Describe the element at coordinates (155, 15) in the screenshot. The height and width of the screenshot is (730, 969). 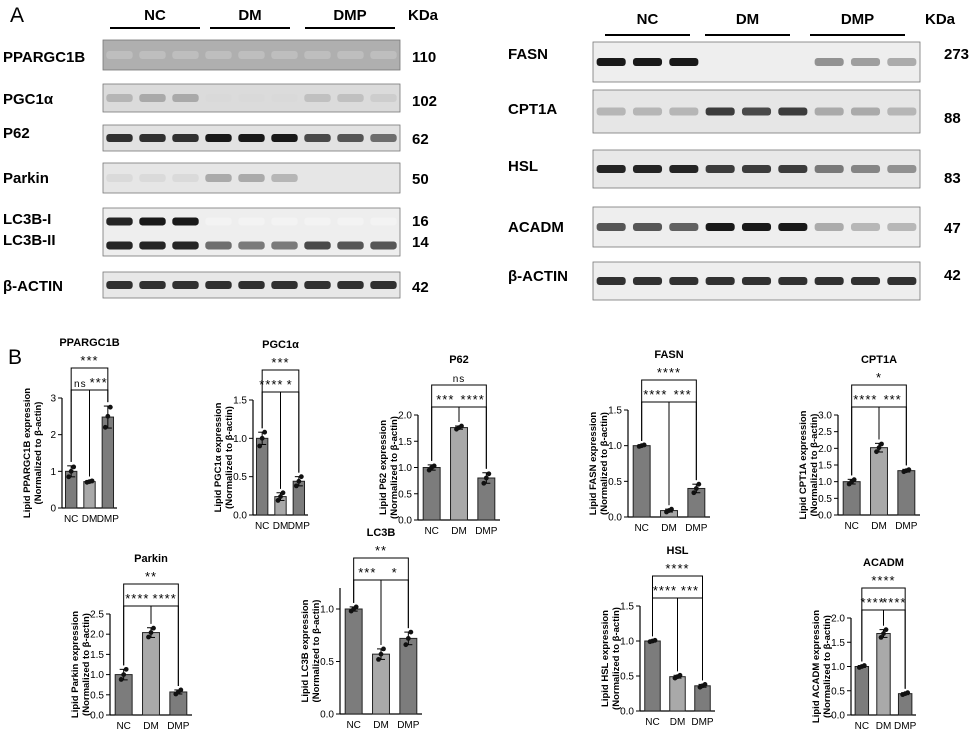
I see `group-label: NC` at that location.